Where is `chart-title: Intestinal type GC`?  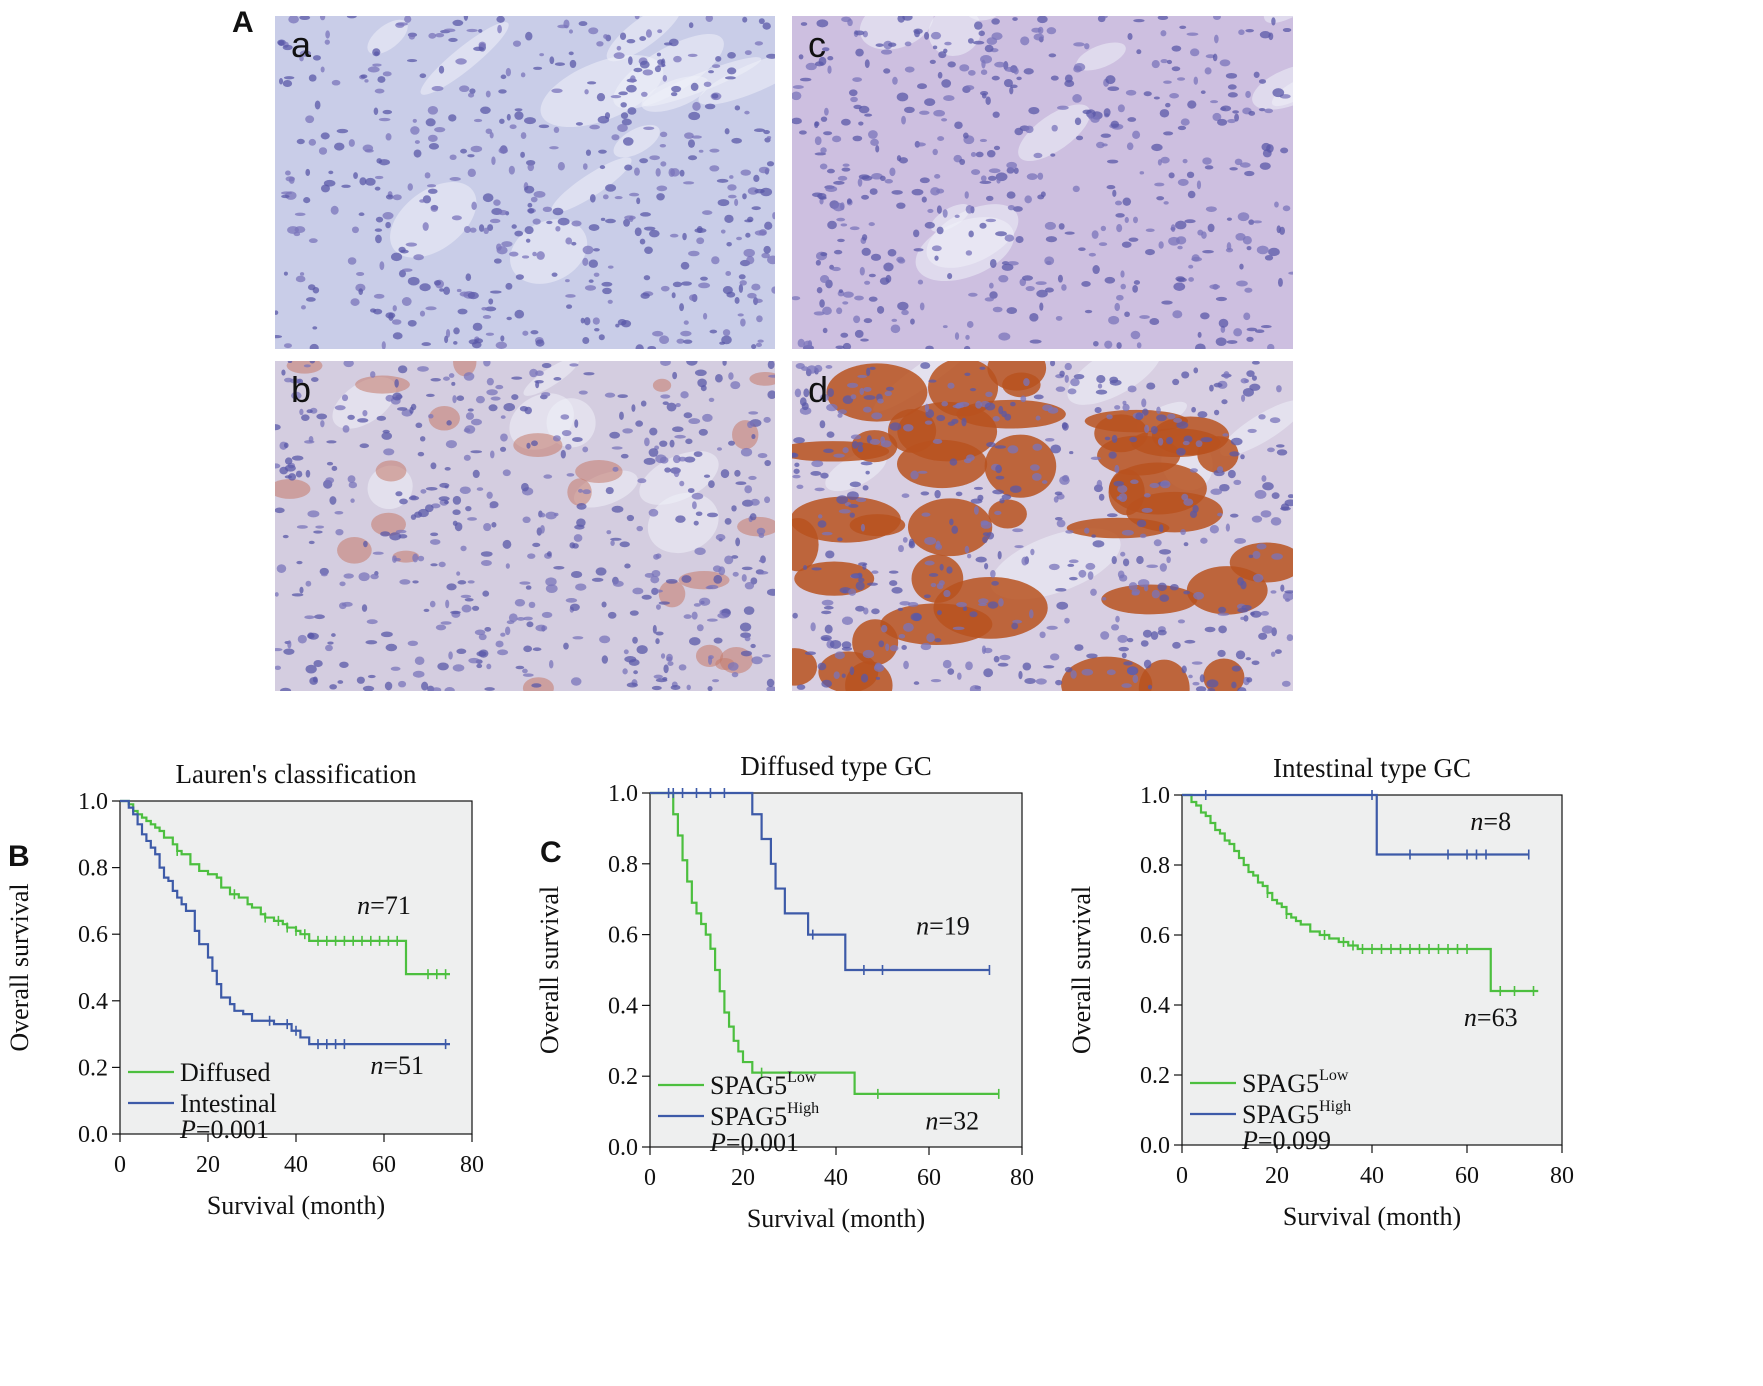
chart-title: Intestinal type GC is located at coordinates (1372, 768).